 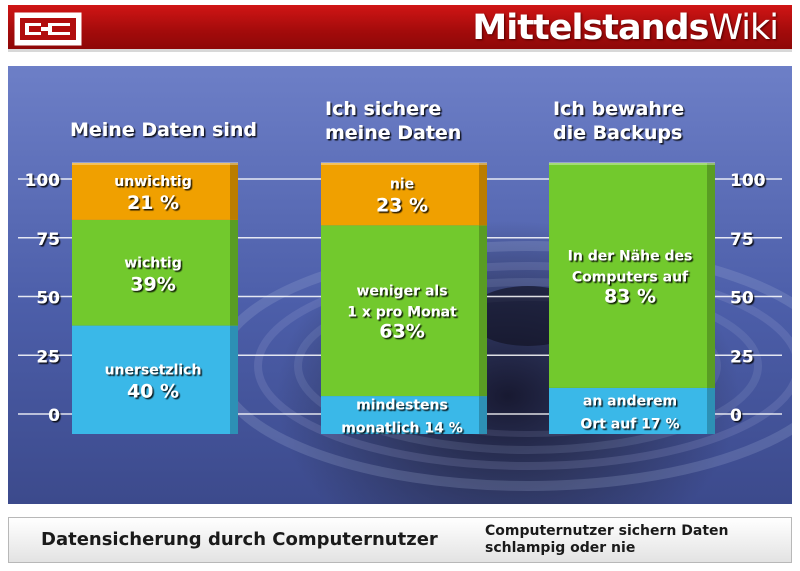 What do you see at coordinates (393, 133) in the screenshot?
I see `bar-title: meine Daten` at bounding box center [393, 133].